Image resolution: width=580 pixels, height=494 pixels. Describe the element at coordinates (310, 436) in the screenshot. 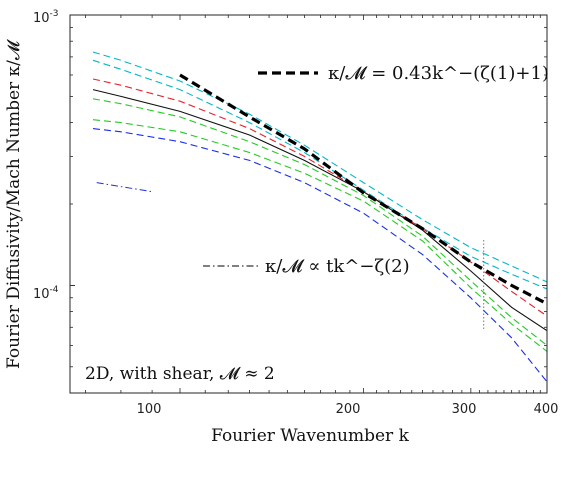

I see `x-axis-label: Fourier Wavenumber k` at that location.